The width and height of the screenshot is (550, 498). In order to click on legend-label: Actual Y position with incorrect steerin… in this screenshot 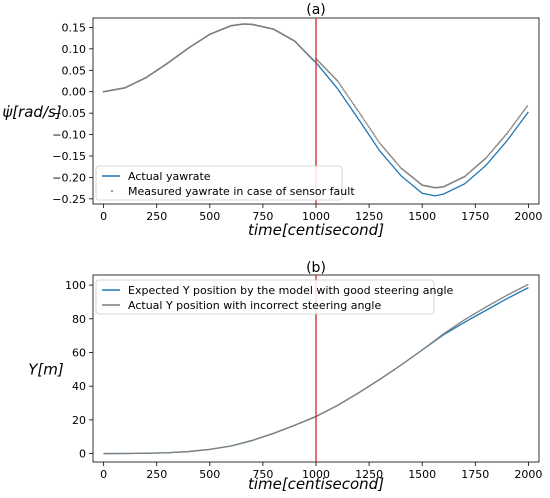, I will do `click(254, 305)`.